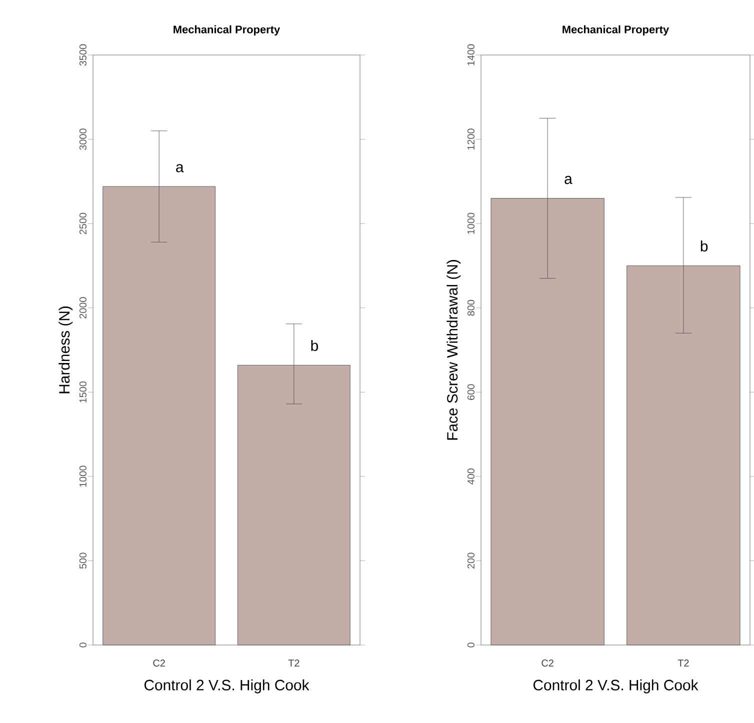 The height and width of the screenshot is (723, 754). Describe the element at coordinates (470, 560) in the screenshot. I see `y-tick-label: 200` at that location.